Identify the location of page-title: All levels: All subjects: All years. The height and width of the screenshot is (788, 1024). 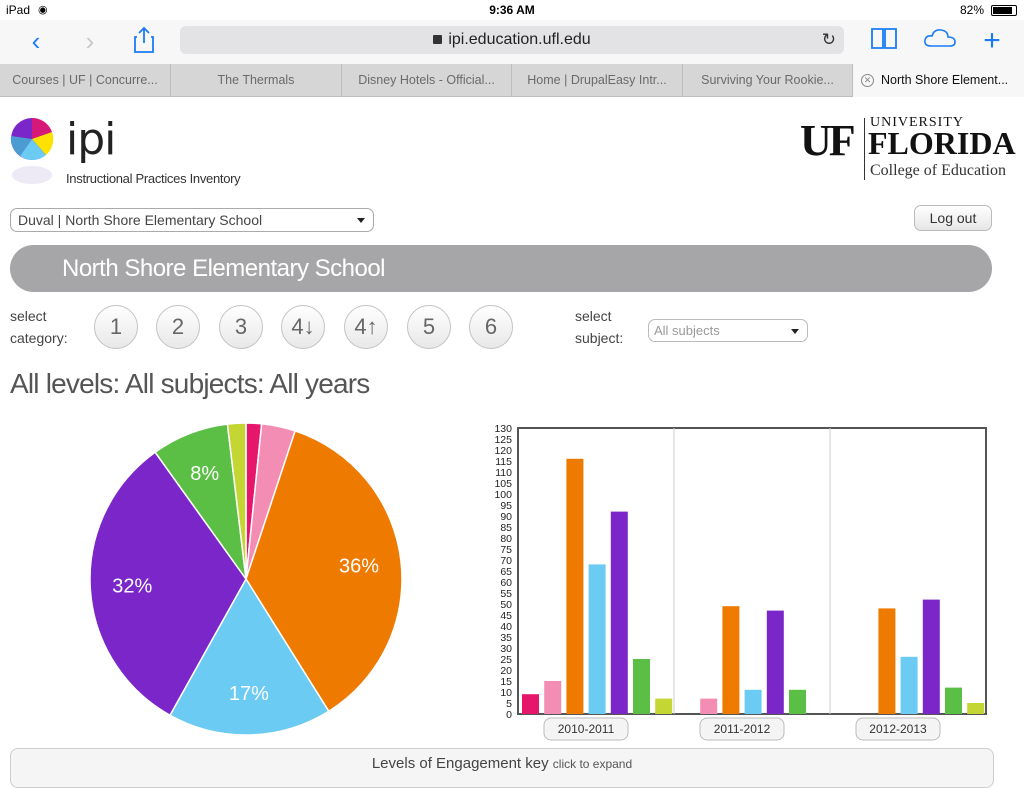
(190, 383).